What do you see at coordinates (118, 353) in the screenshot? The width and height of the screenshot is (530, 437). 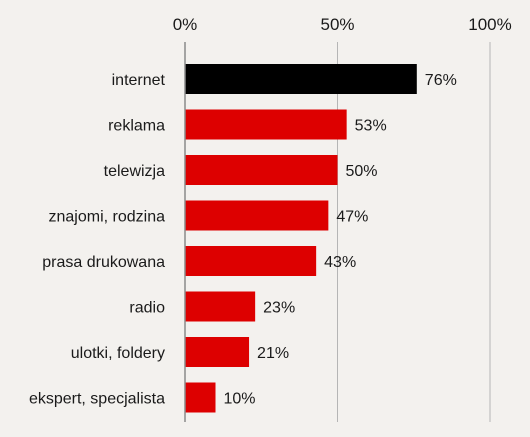 I see `category-label: ulotki, foldery` at bounding box center [118, 353].